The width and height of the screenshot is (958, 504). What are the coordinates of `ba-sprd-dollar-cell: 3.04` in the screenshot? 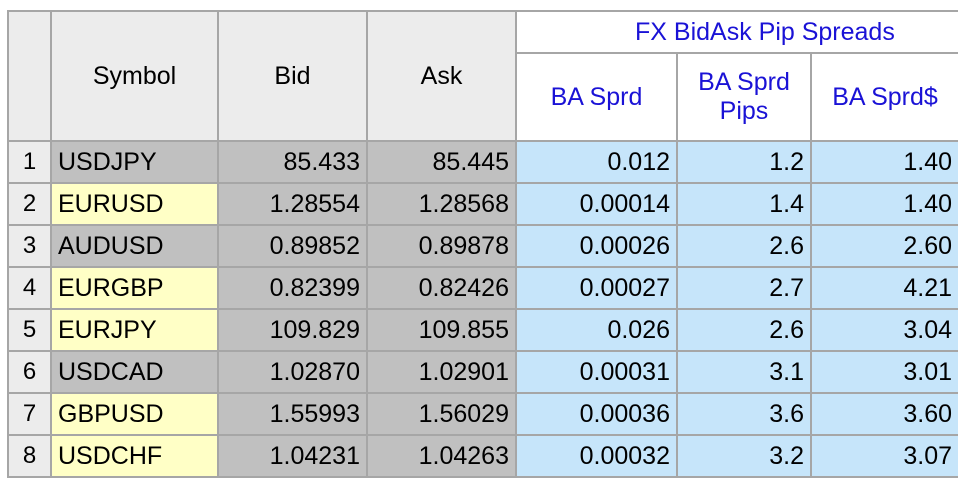 It's located at (883, 330).